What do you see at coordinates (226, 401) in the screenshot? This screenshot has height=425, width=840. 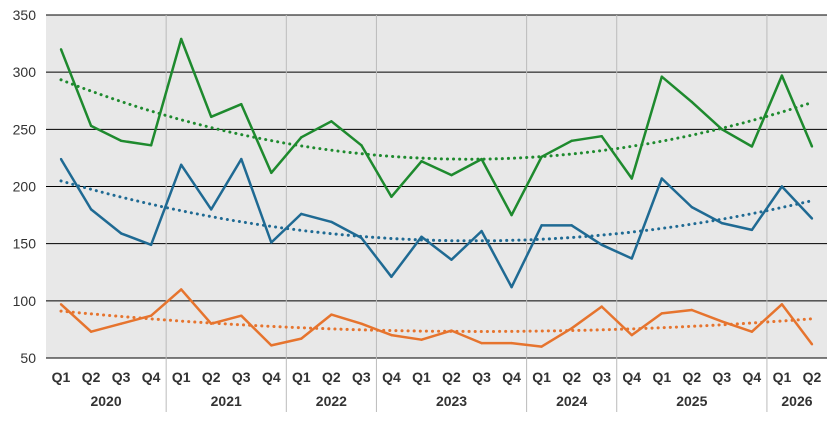 I see `year-label: 2021` at bounding box center [226, 401].